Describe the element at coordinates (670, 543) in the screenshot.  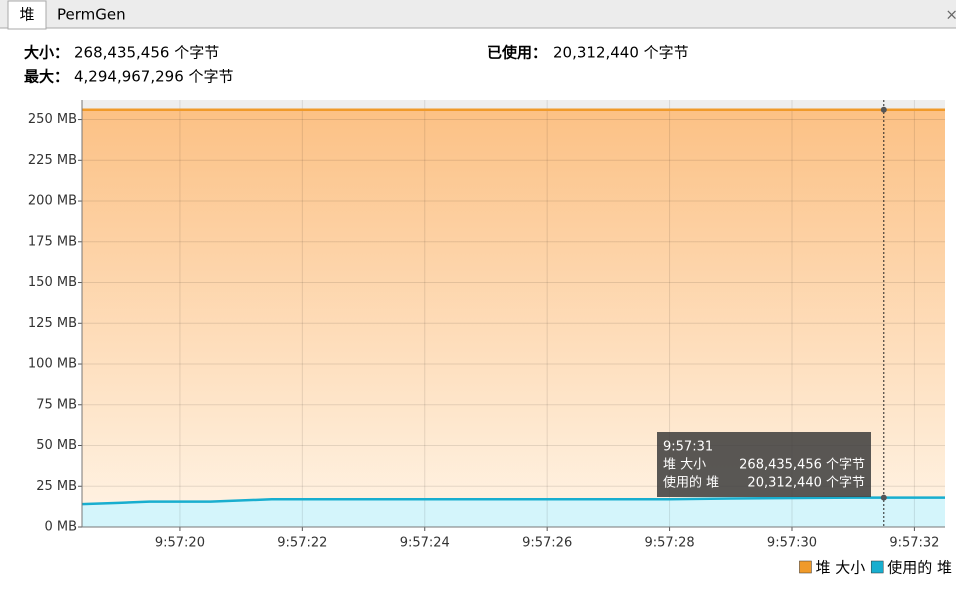
I see `x-tick-label: 9:57:28` at that location.